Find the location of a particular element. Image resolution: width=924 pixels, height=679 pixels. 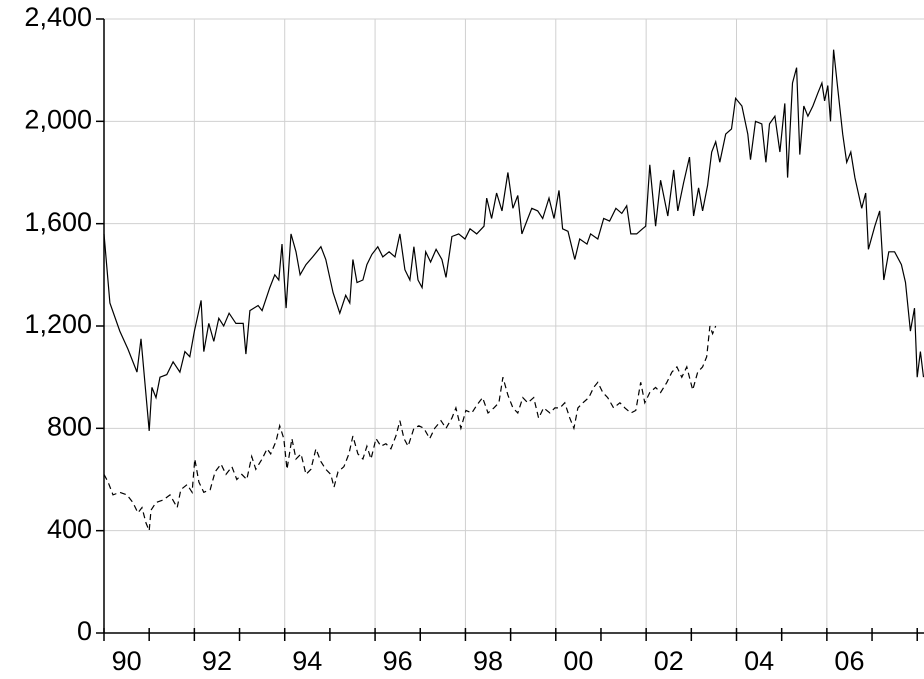

y-tick-label: 800 is located at coordinates (69, 426).